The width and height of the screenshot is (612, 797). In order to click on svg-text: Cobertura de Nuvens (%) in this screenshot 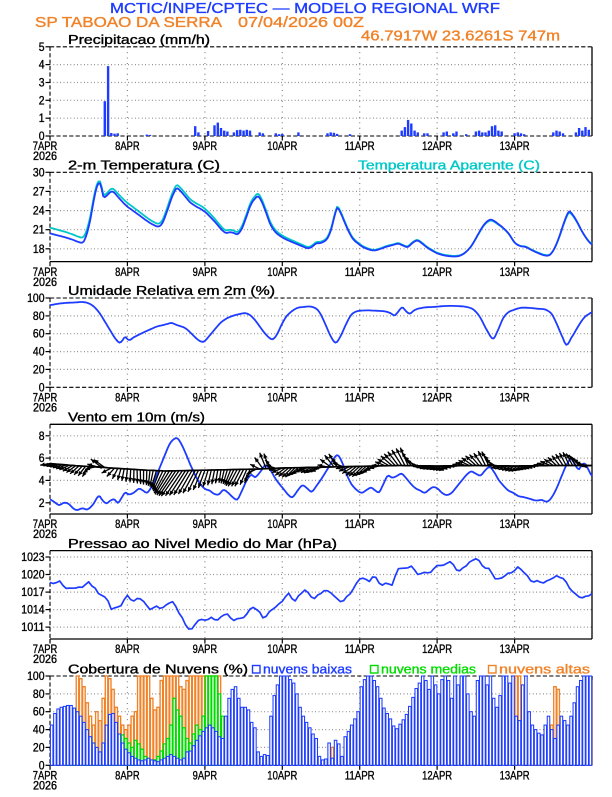, I will do `click(158, 669)`.